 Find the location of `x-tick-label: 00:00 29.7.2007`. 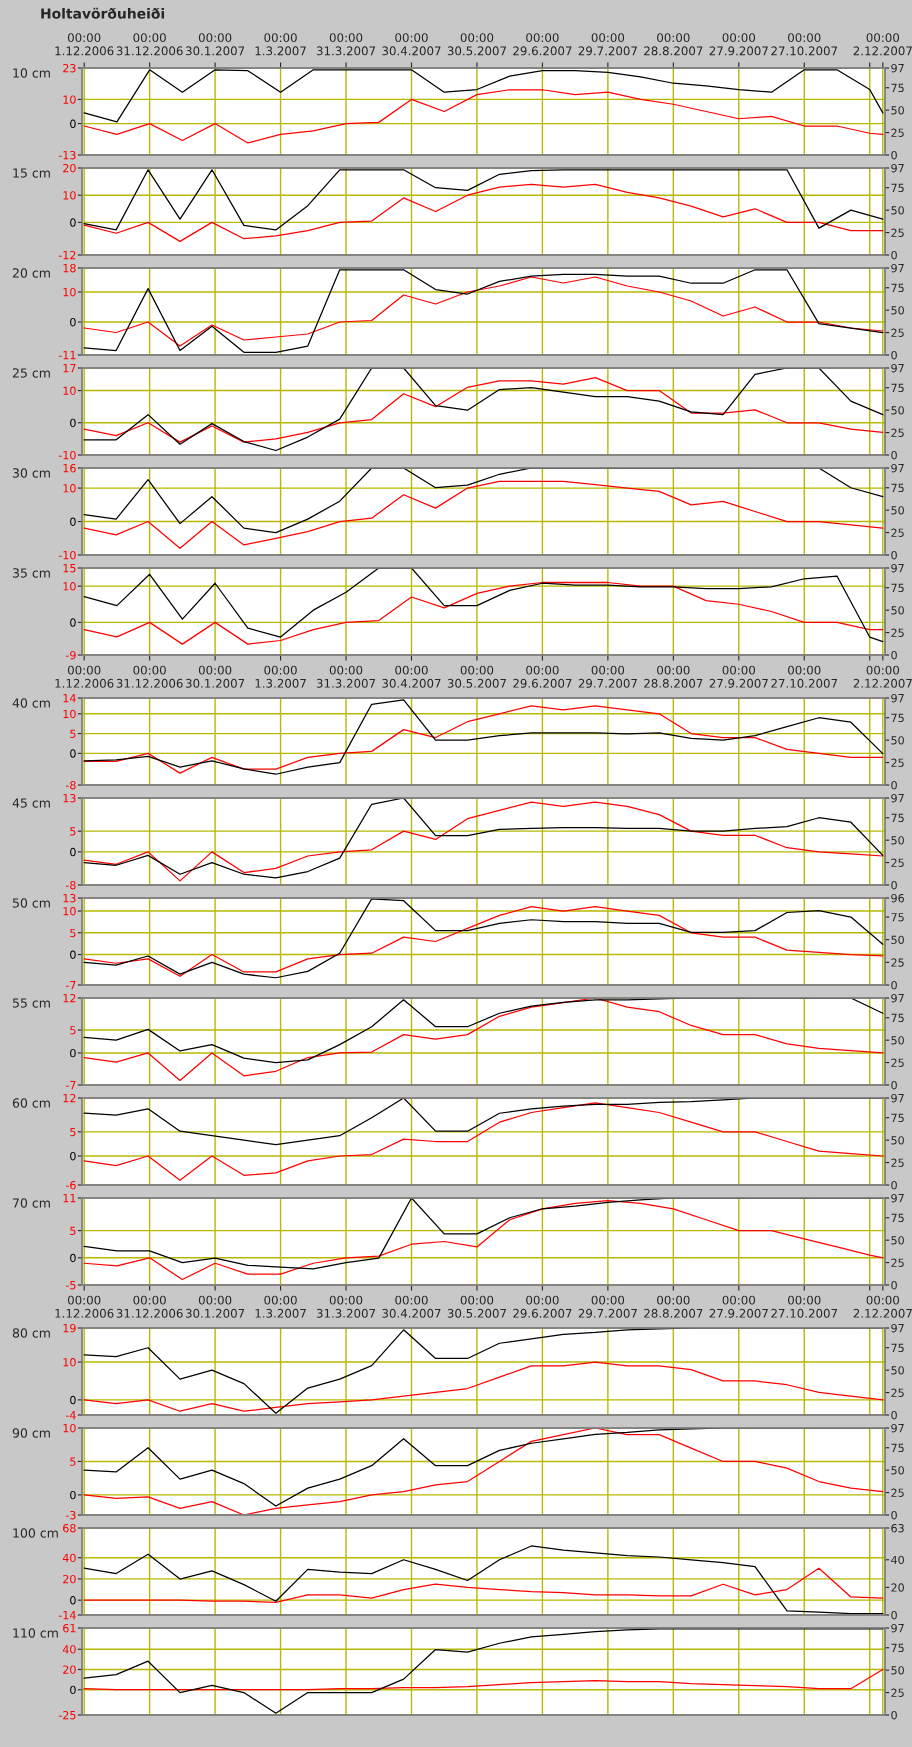

x-tick-label: 00:00 29.7.2007 is located at coordinates (607, 1306).